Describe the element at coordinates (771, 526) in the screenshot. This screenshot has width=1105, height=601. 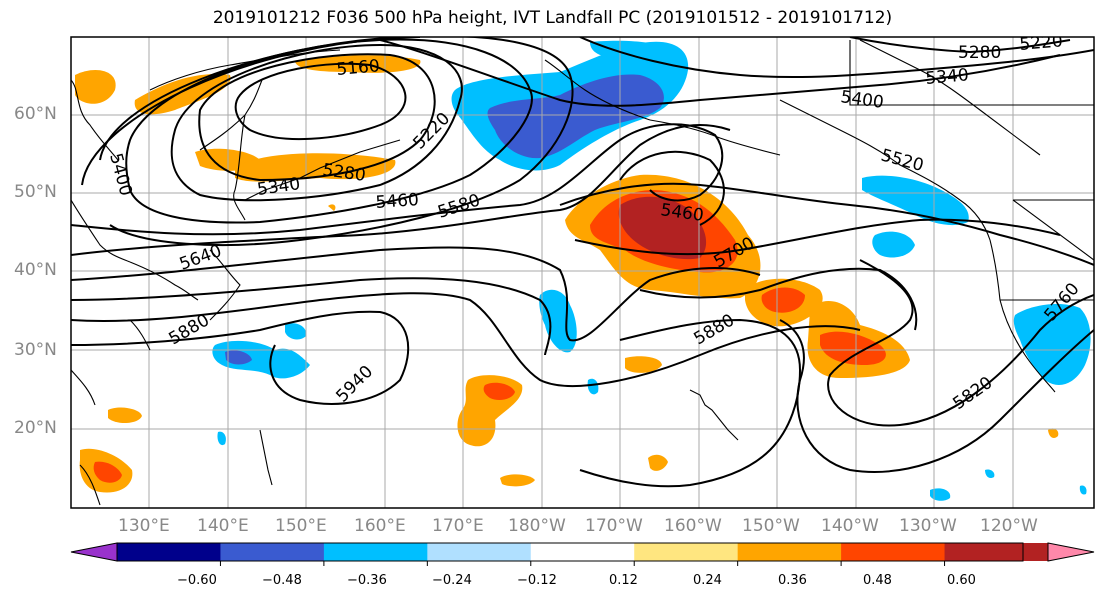
I see `lon-label: 150°W` at that location.